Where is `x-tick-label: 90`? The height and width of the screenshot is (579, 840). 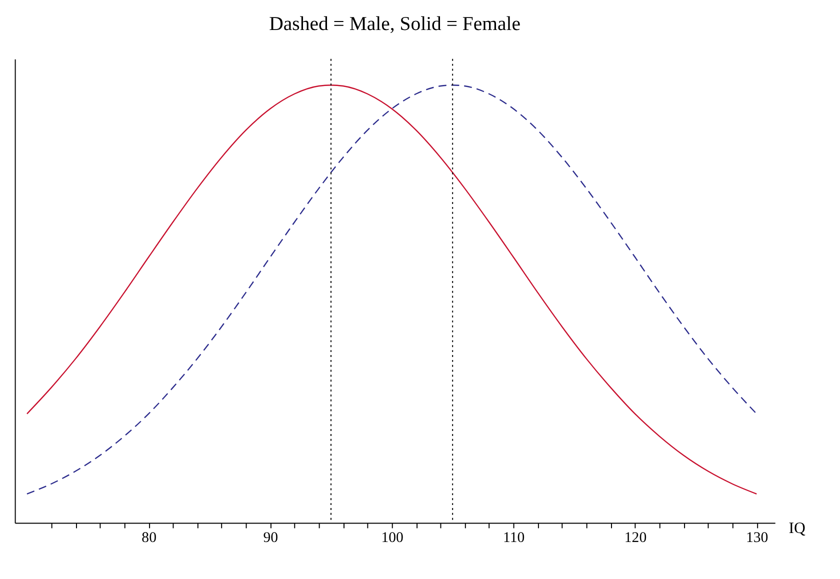 x-tick-label: 90 is located at coordinates (270, 538).